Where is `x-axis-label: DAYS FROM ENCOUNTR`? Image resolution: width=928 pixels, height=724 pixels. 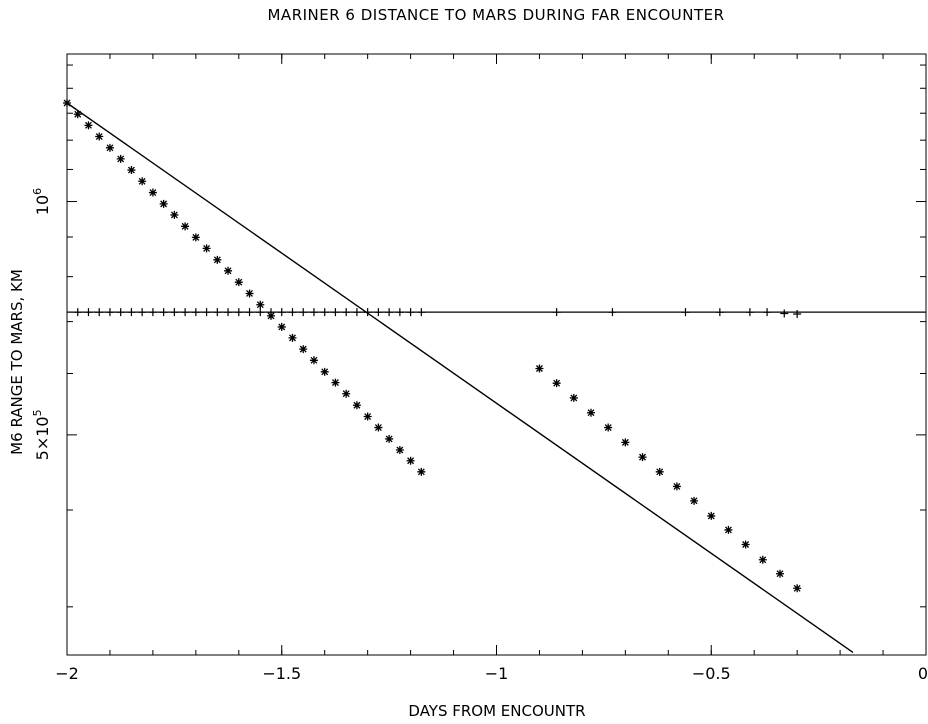
x-axis-label: DAYS FROM ENCOUNTR is located at coordinates (496, 711).